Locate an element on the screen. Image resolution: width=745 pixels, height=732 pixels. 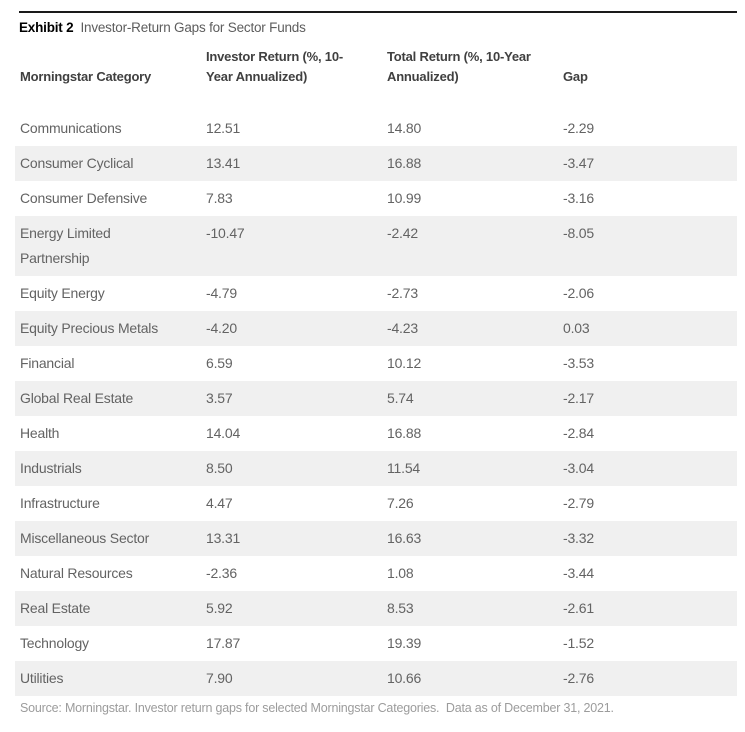
column-header-total-return: Total Return (%, 10-Year Annualized) is located at coordinates (459, 66).